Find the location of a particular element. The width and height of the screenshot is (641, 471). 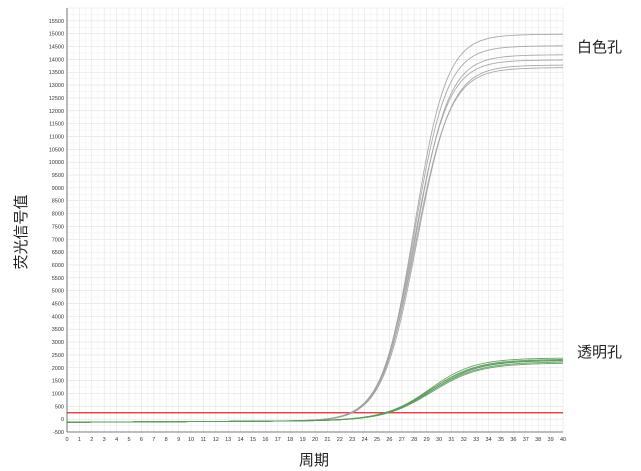

x-tick-label: 28 is located at coordinates (414, 440).